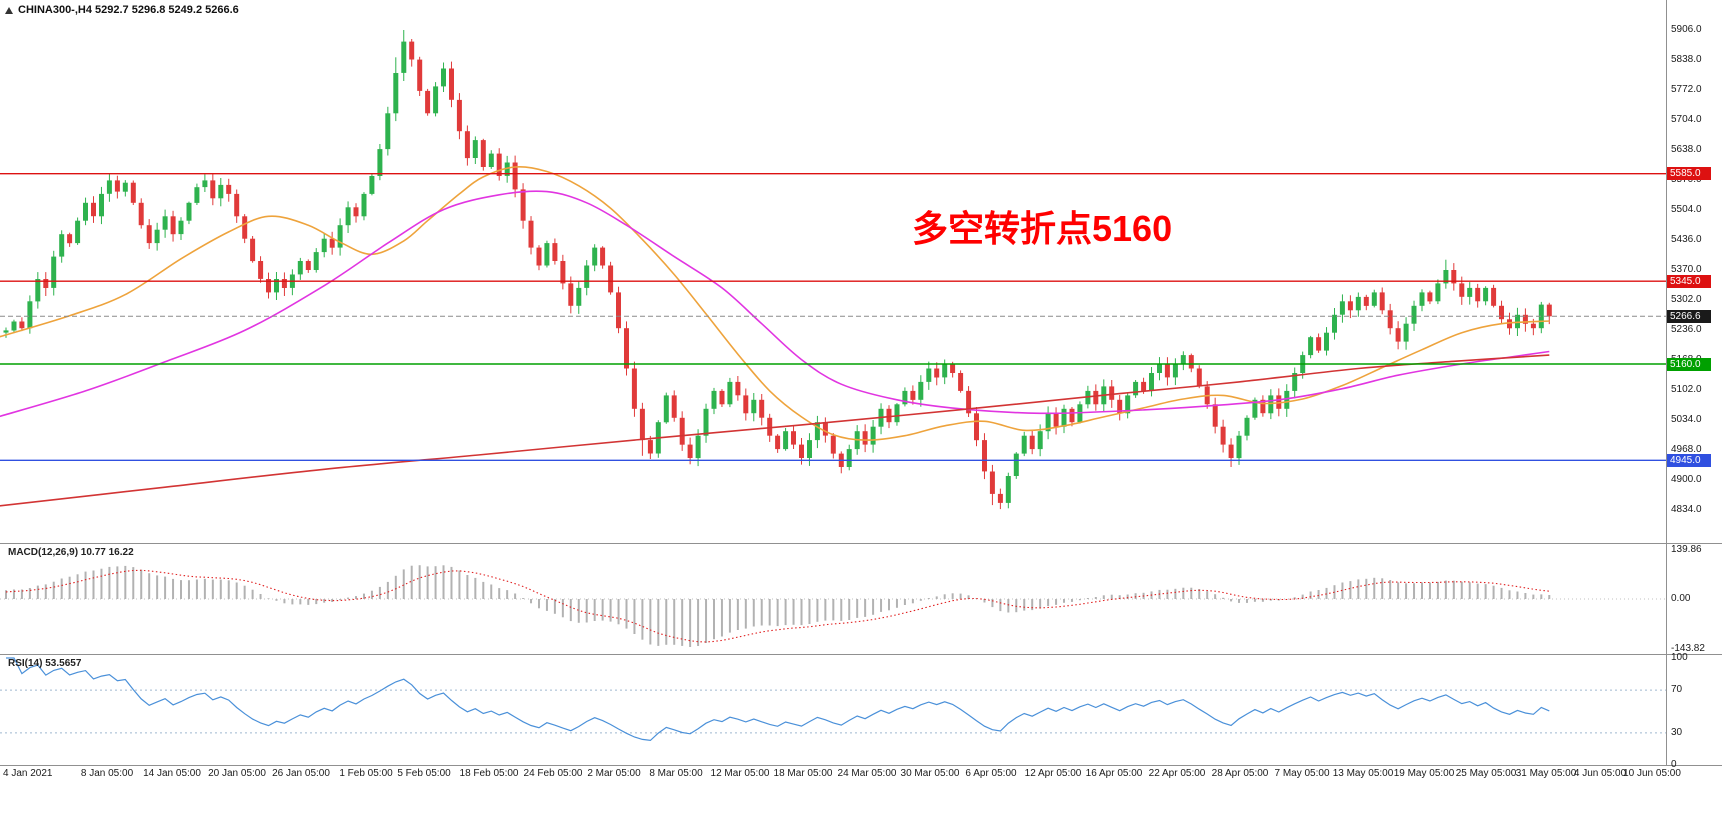  I want to click on symbol-ohlc-label: CHINA300-,H4 5292.7 5296.8 5249.2 5266.6, so click(122, 10).